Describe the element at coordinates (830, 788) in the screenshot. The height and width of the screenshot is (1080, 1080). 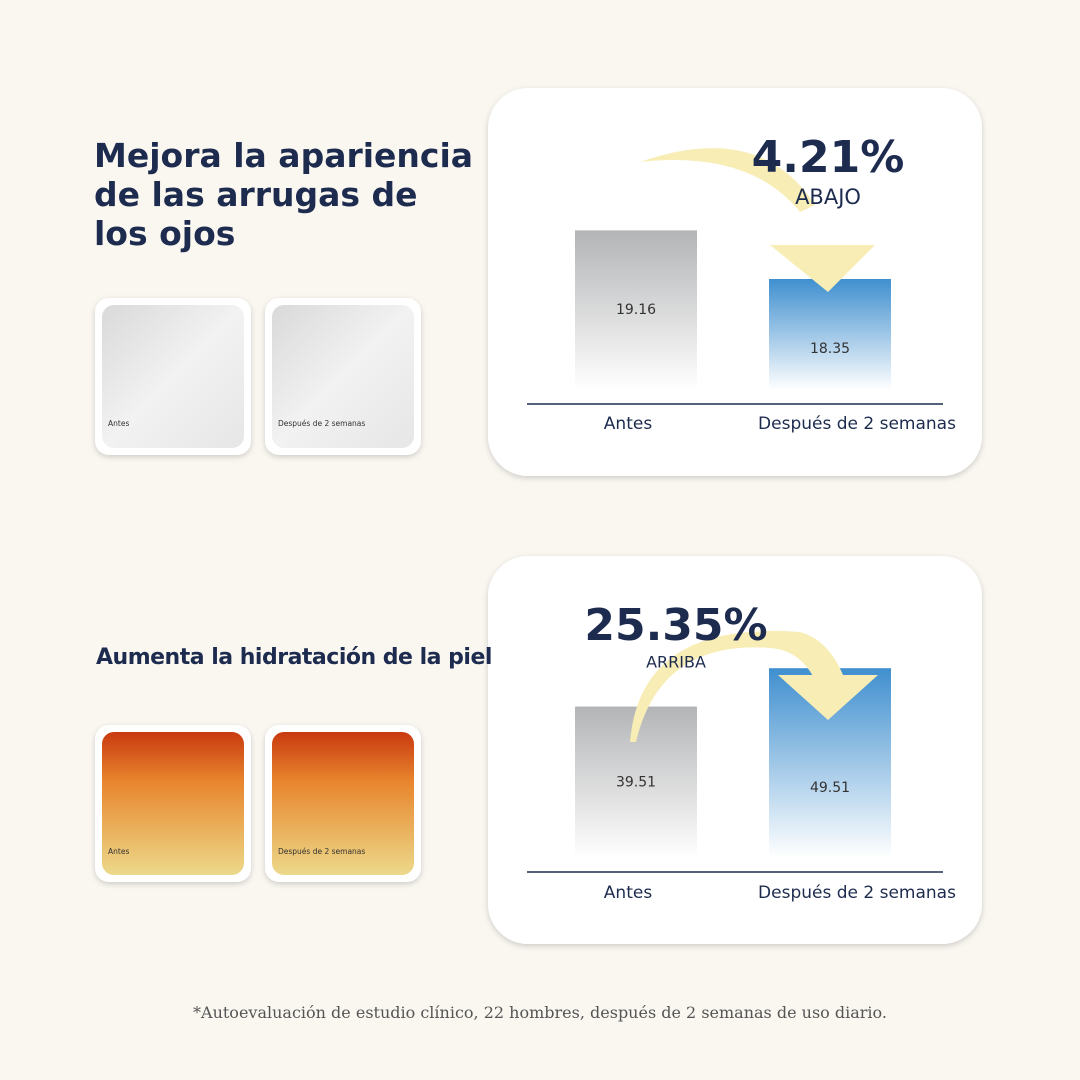
I see `value-label: 49.51` at that location.